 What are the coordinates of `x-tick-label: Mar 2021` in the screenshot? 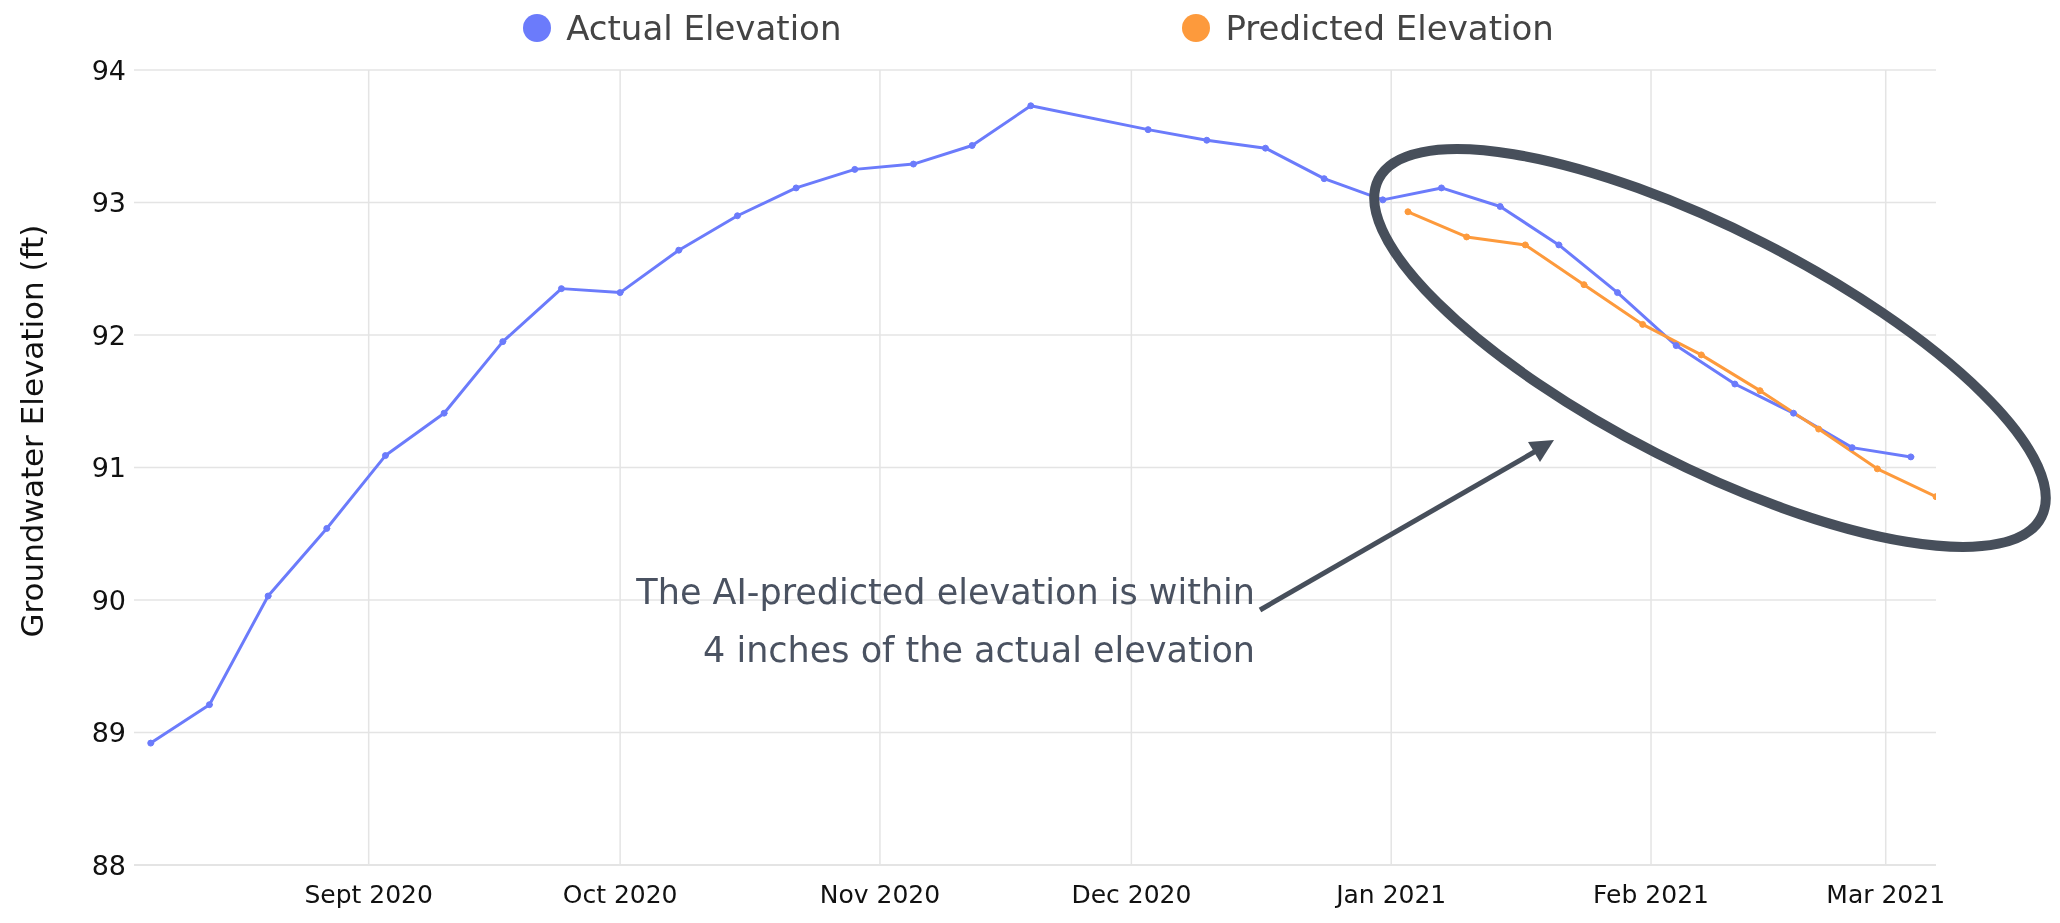 It's located at (1886, 894).